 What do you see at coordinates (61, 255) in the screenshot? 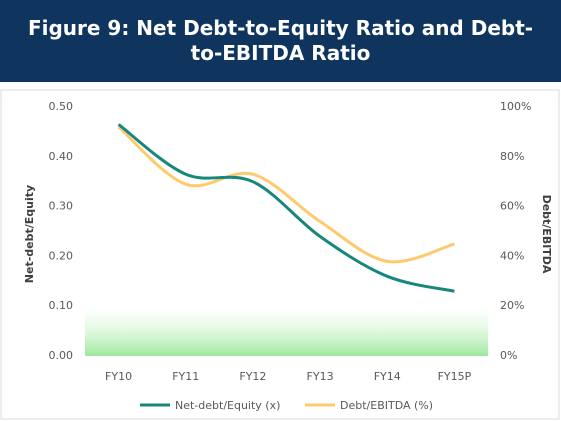
I see `y-tick-label: 0.20` at bounding box center [61, 255].